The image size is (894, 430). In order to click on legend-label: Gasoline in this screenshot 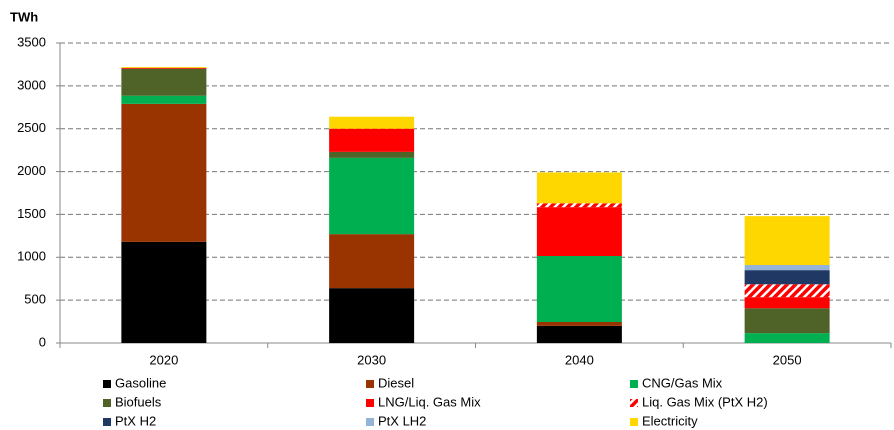, I will do `click(140, 382)`.